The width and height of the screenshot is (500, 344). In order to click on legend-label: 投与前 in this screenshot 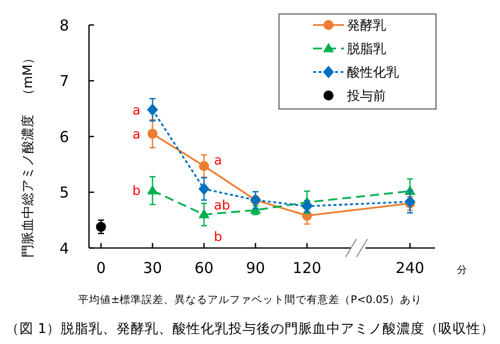, I will do `click(366, 96)`.